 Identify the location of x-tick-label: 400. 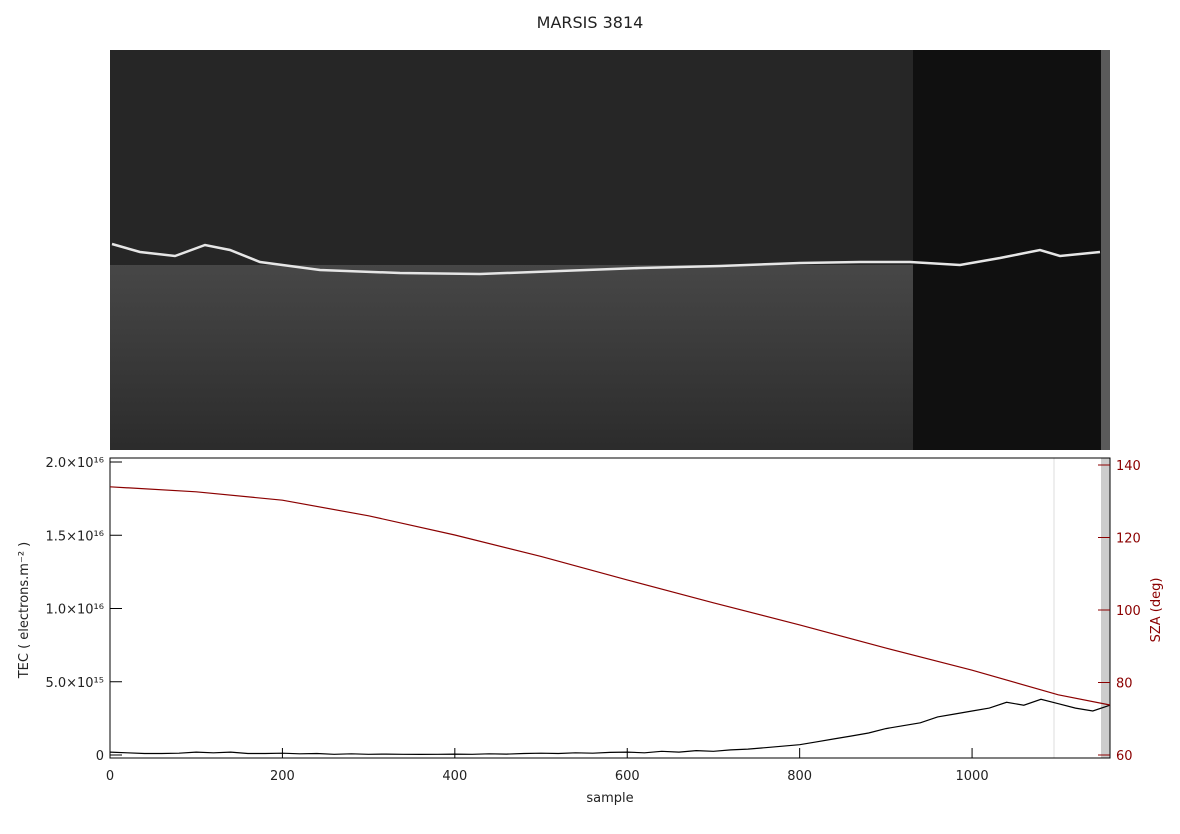
(454, 776).